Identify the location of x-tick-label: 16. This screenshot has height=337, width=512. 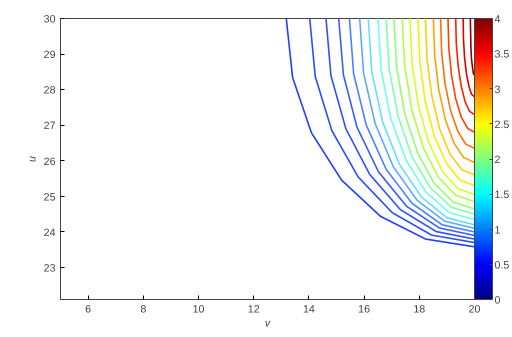
(364, 310).